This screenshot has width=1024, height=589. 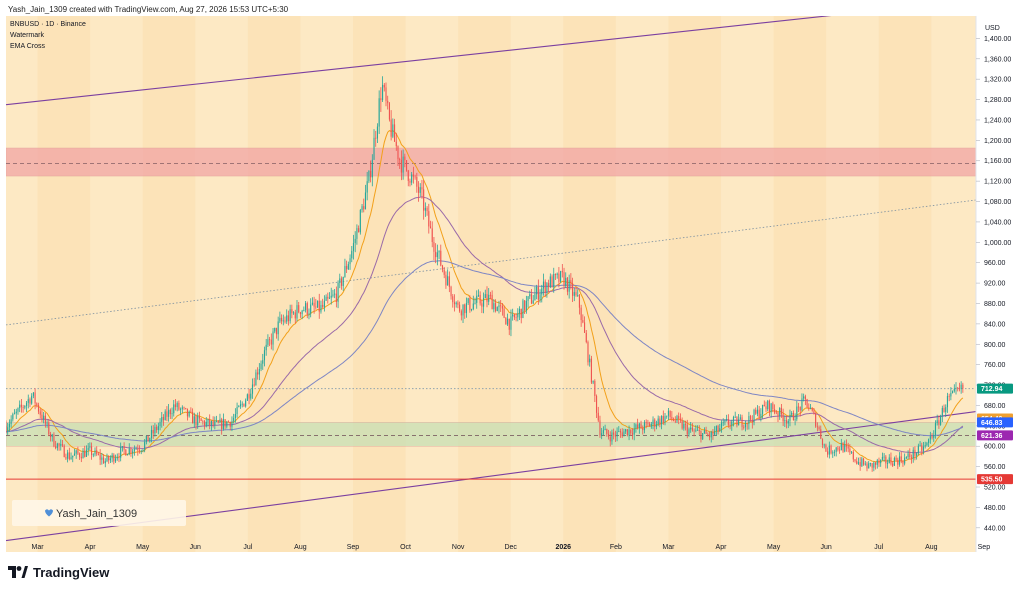 I want to click on price-tag-box, so click(x=995, y=422).